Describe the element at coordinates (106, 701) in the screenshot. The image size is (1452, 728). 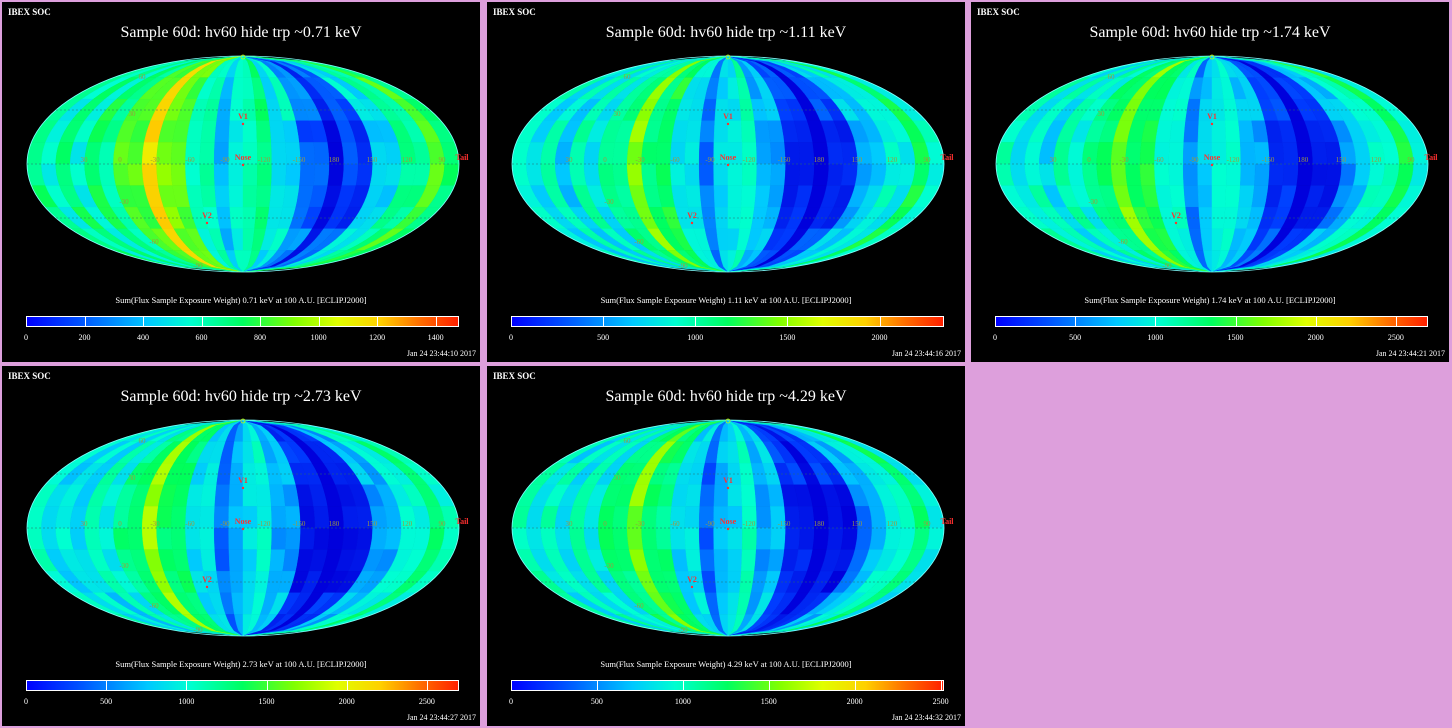
I see `colorbar-tick-label: 500` at that location.